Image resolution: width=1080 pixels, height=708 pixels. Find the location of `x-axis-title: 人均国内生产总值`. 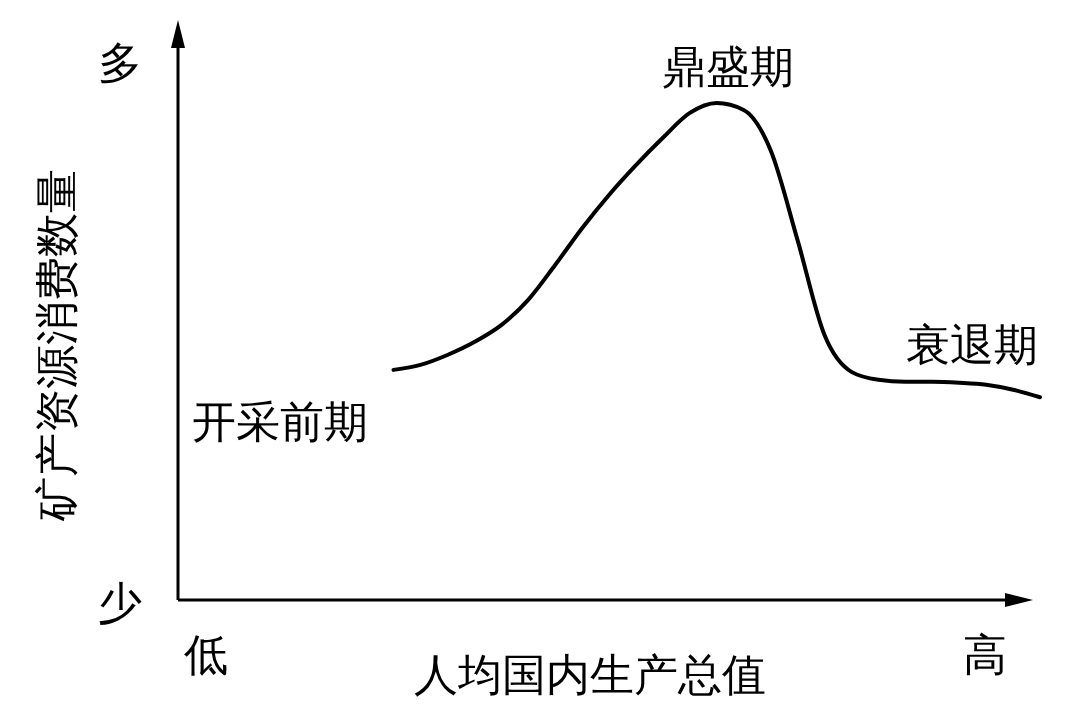

x-axis-title: 人均国内生产总值 is located at coordinates (590, 674).